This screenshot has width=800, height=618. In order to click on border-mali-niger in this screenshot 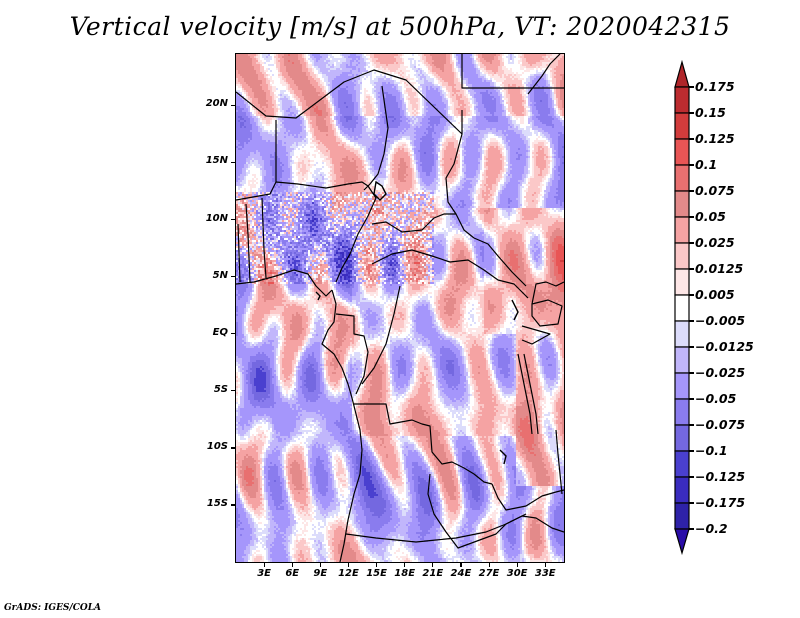, I will do `click(256, 160)`.